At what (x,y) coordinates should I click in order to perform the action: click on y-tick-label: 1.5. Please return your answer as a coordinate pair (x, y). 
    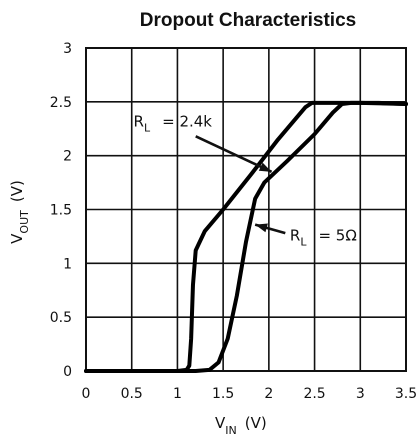
    Looking at the image, I should click on (61, 211).